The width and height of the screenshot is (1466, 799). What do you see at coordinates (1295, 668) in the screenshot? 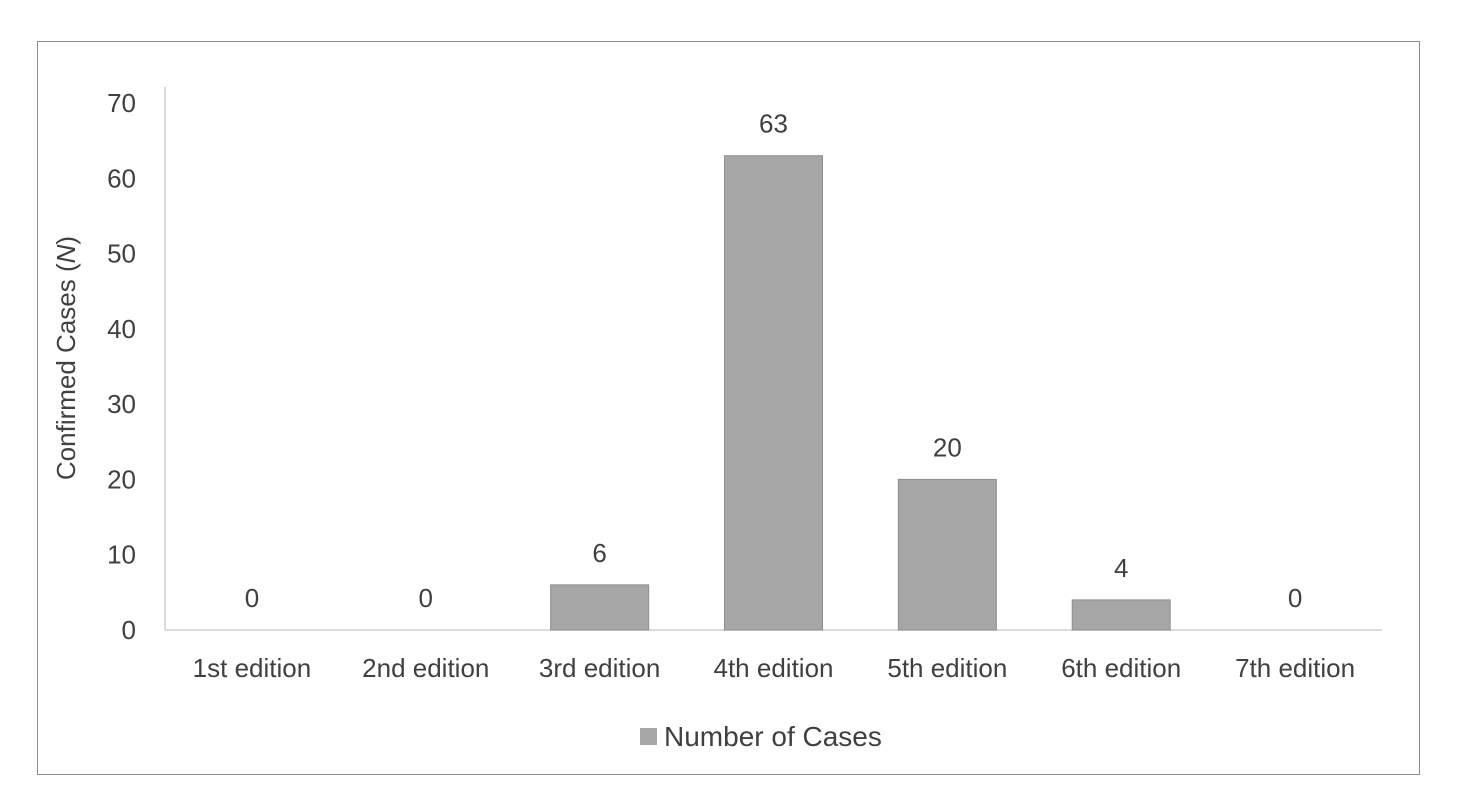
I see `x-tick-label: 7th edition` at bounding box center [1295, 668].